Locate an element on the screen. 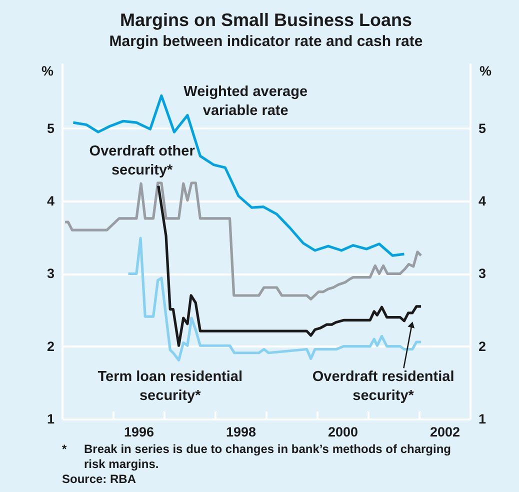  y-tick-label: 2 is located at coordinates (50, 346).